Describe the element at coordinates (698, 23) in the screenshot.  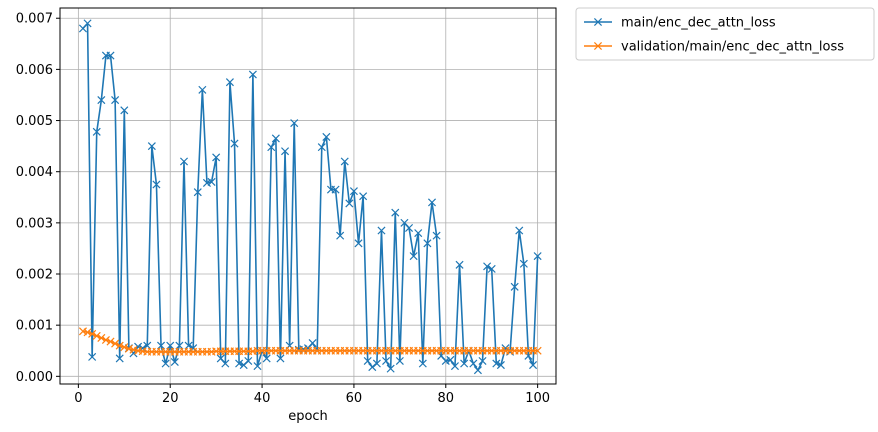
I see `legend-label: main/enc_dec_attn_loss` at that location.